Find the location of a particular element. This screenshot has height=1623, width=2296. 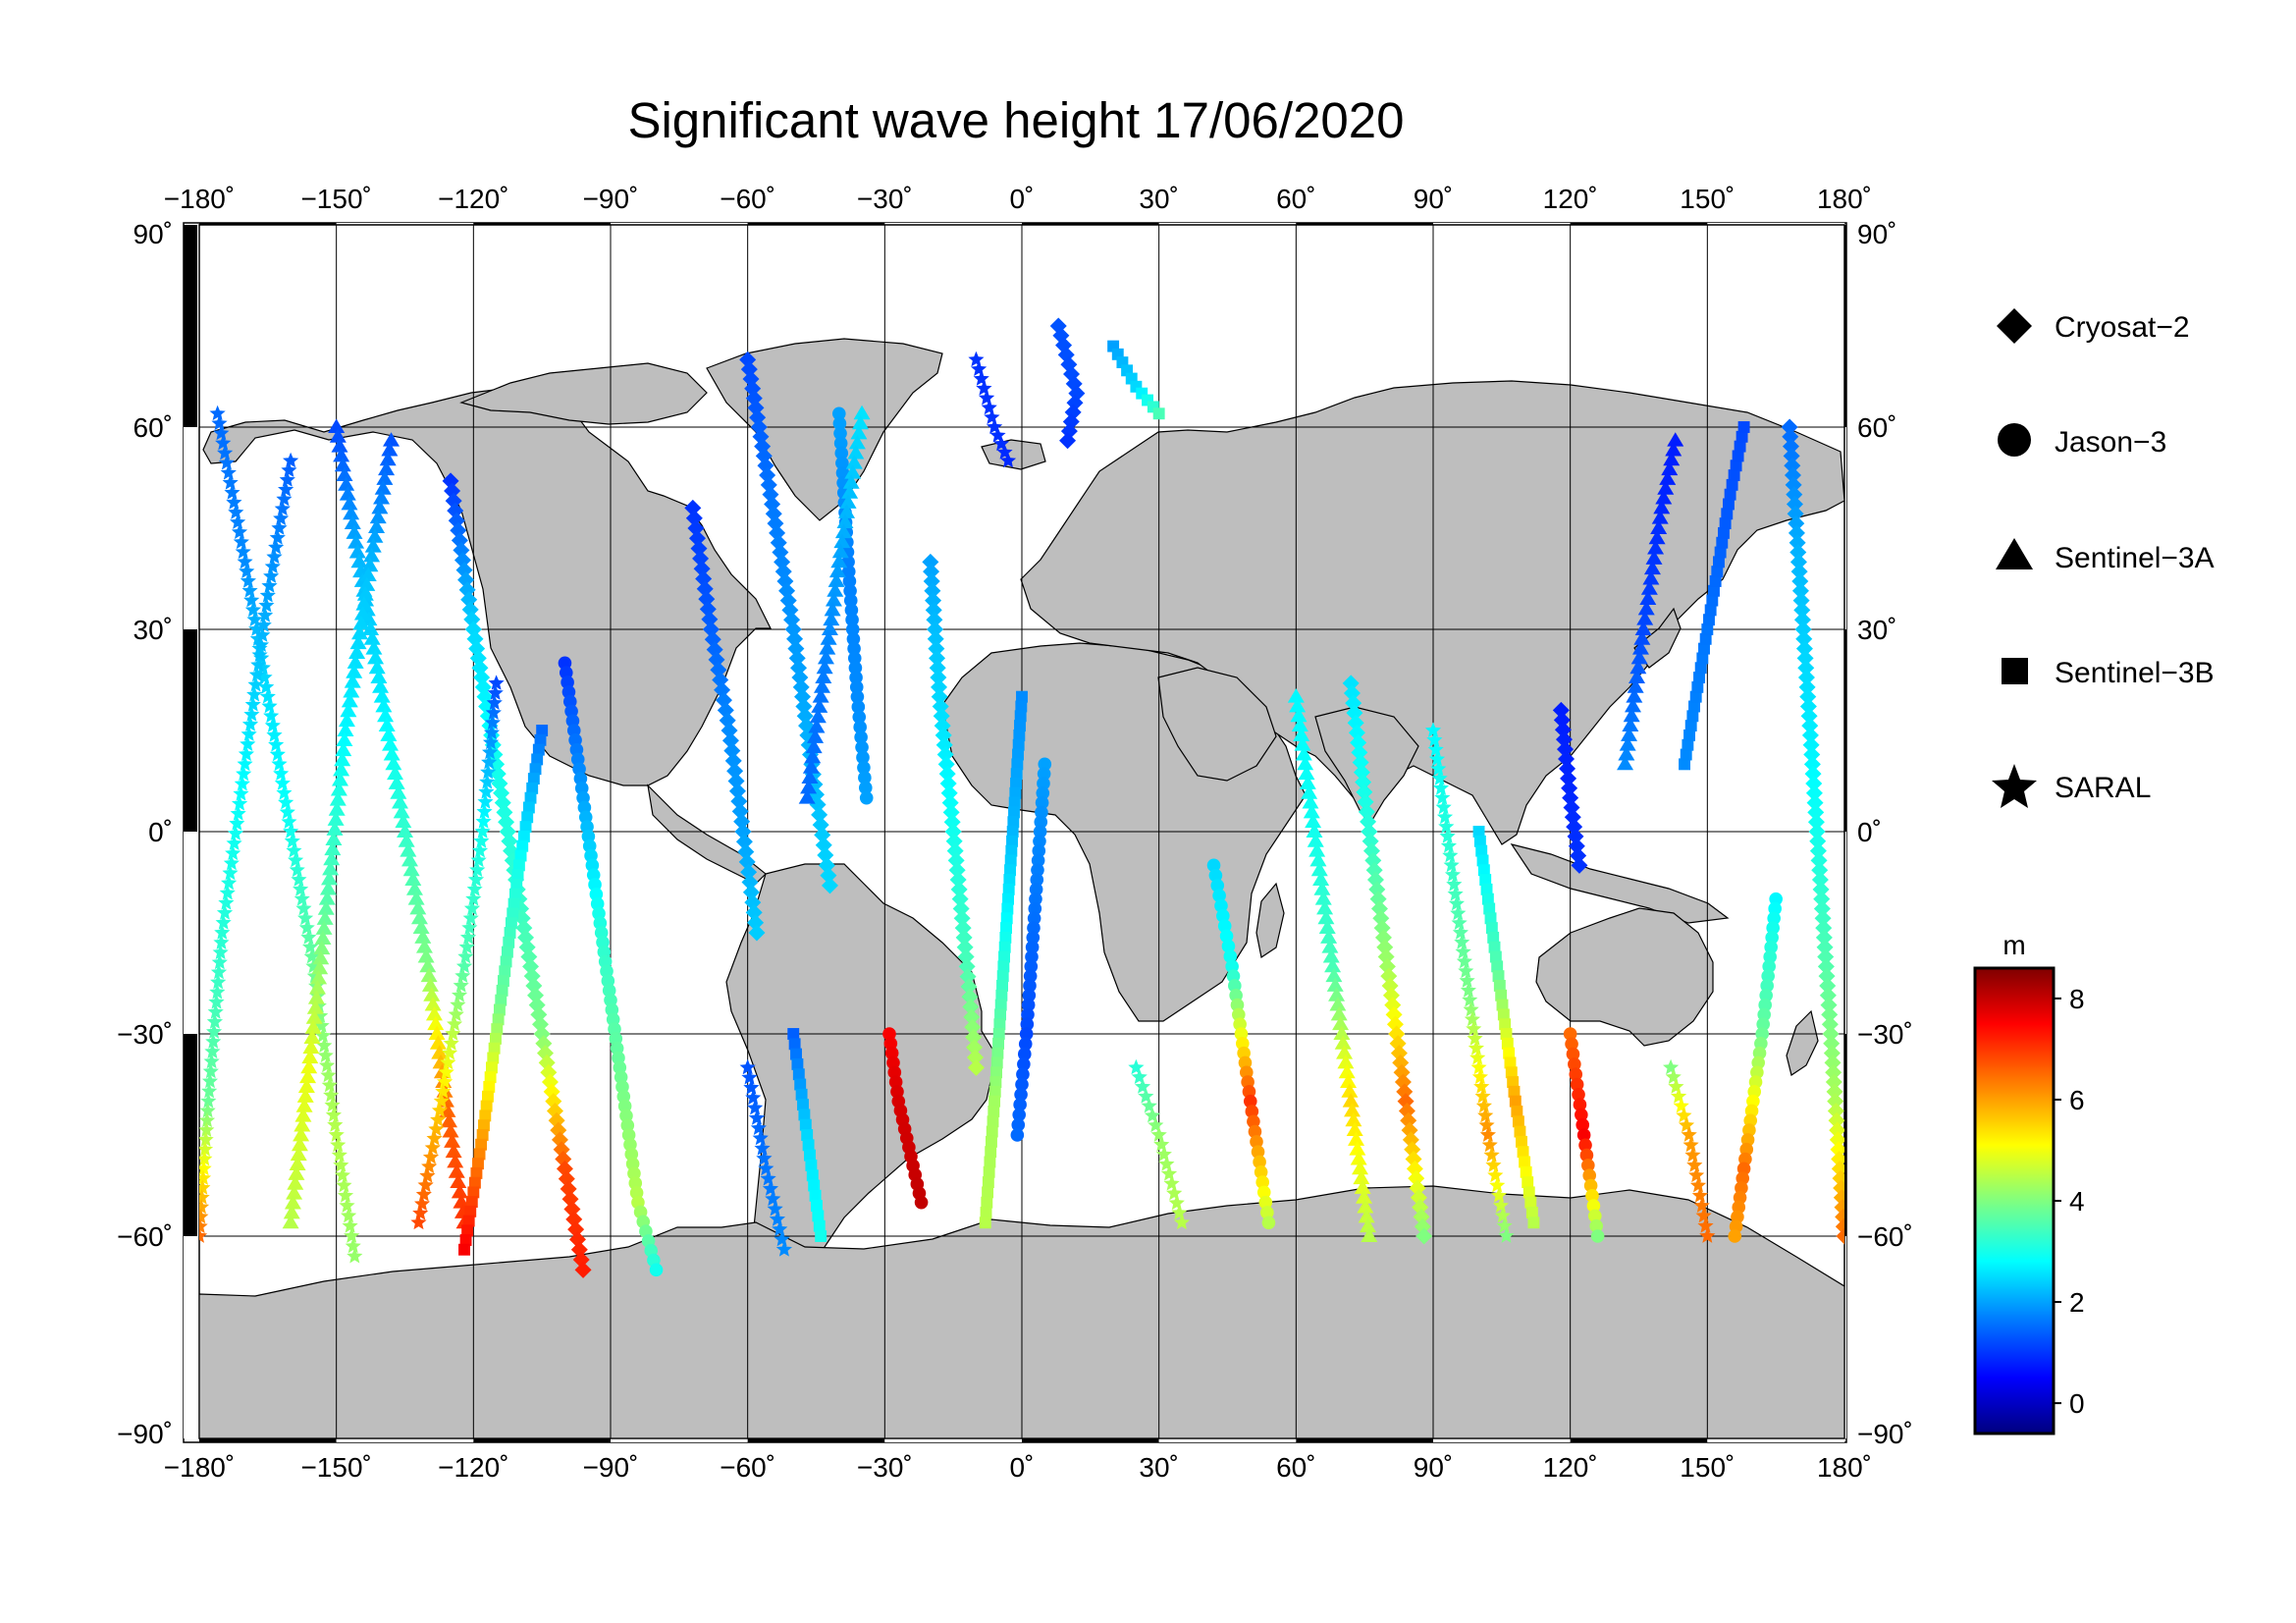

lon-tick-label: −30˚ is located at coordinates (885, 1467).